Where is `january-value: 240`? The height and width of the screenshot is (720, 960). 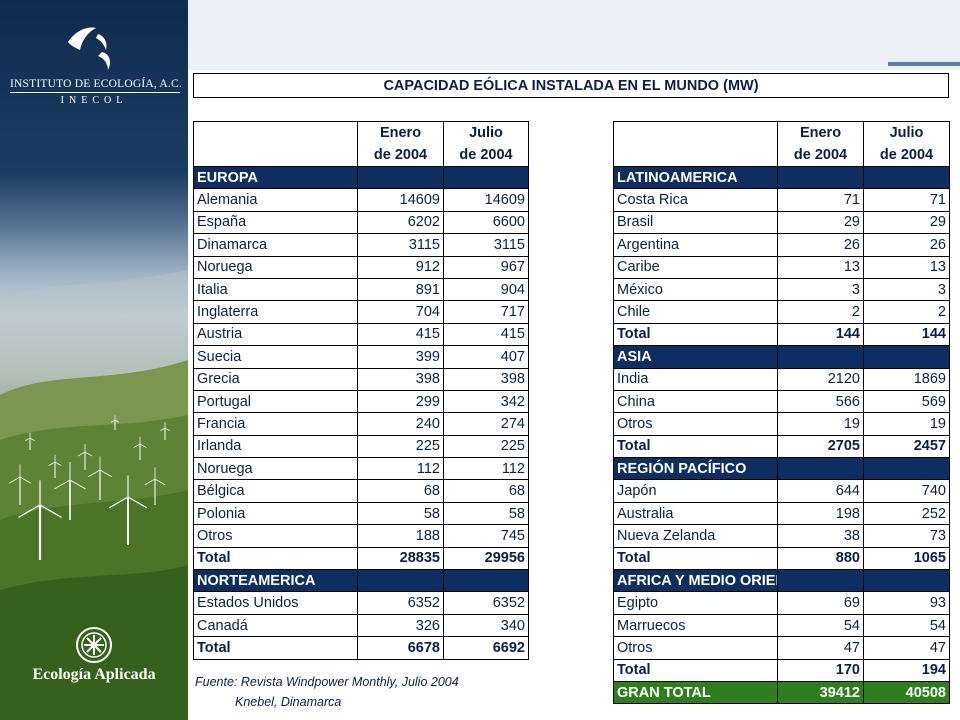
january-value: 240 is located at coordinates (400, 424).